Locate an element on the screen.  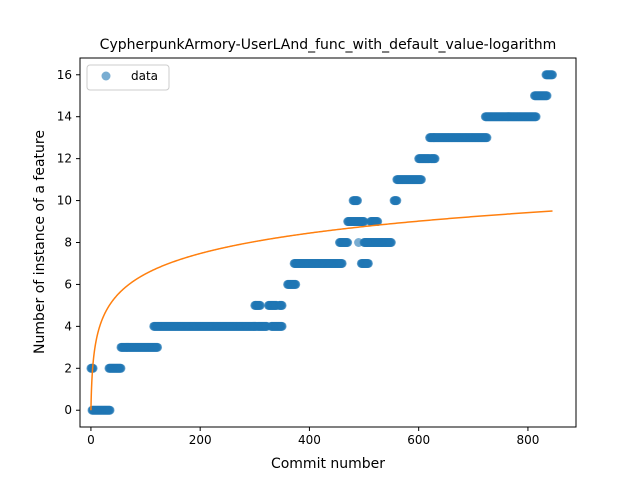
x-tick-label: 200 is located at coordinates (200, 440).